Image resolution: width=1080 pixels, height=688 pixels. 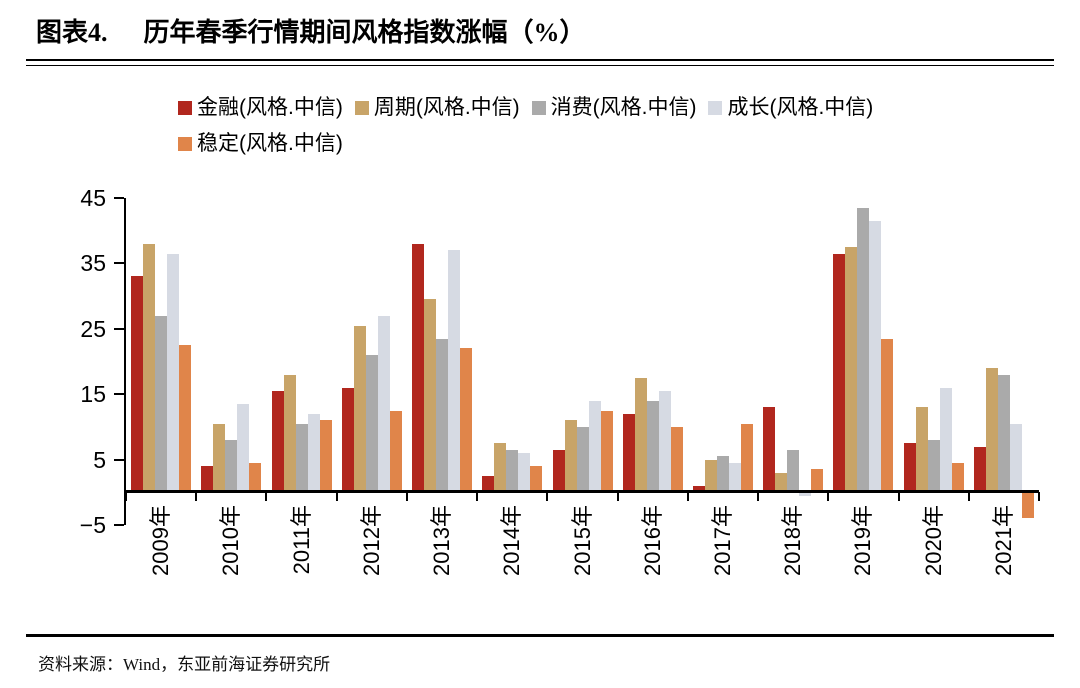 What do you see at coordinates (722, 541) in the screenshot?
I see `x-axis-label: 2017年` at bounding box center [722, 541].